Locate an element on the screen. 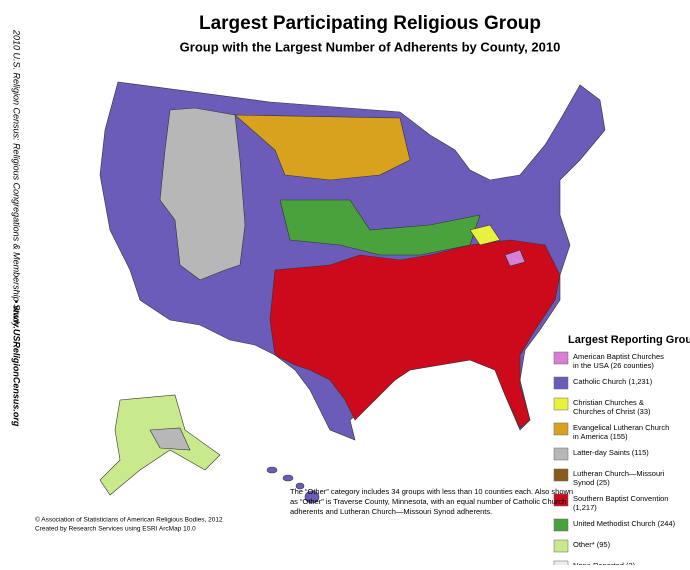  north-region is located at coordinates (322, 147).